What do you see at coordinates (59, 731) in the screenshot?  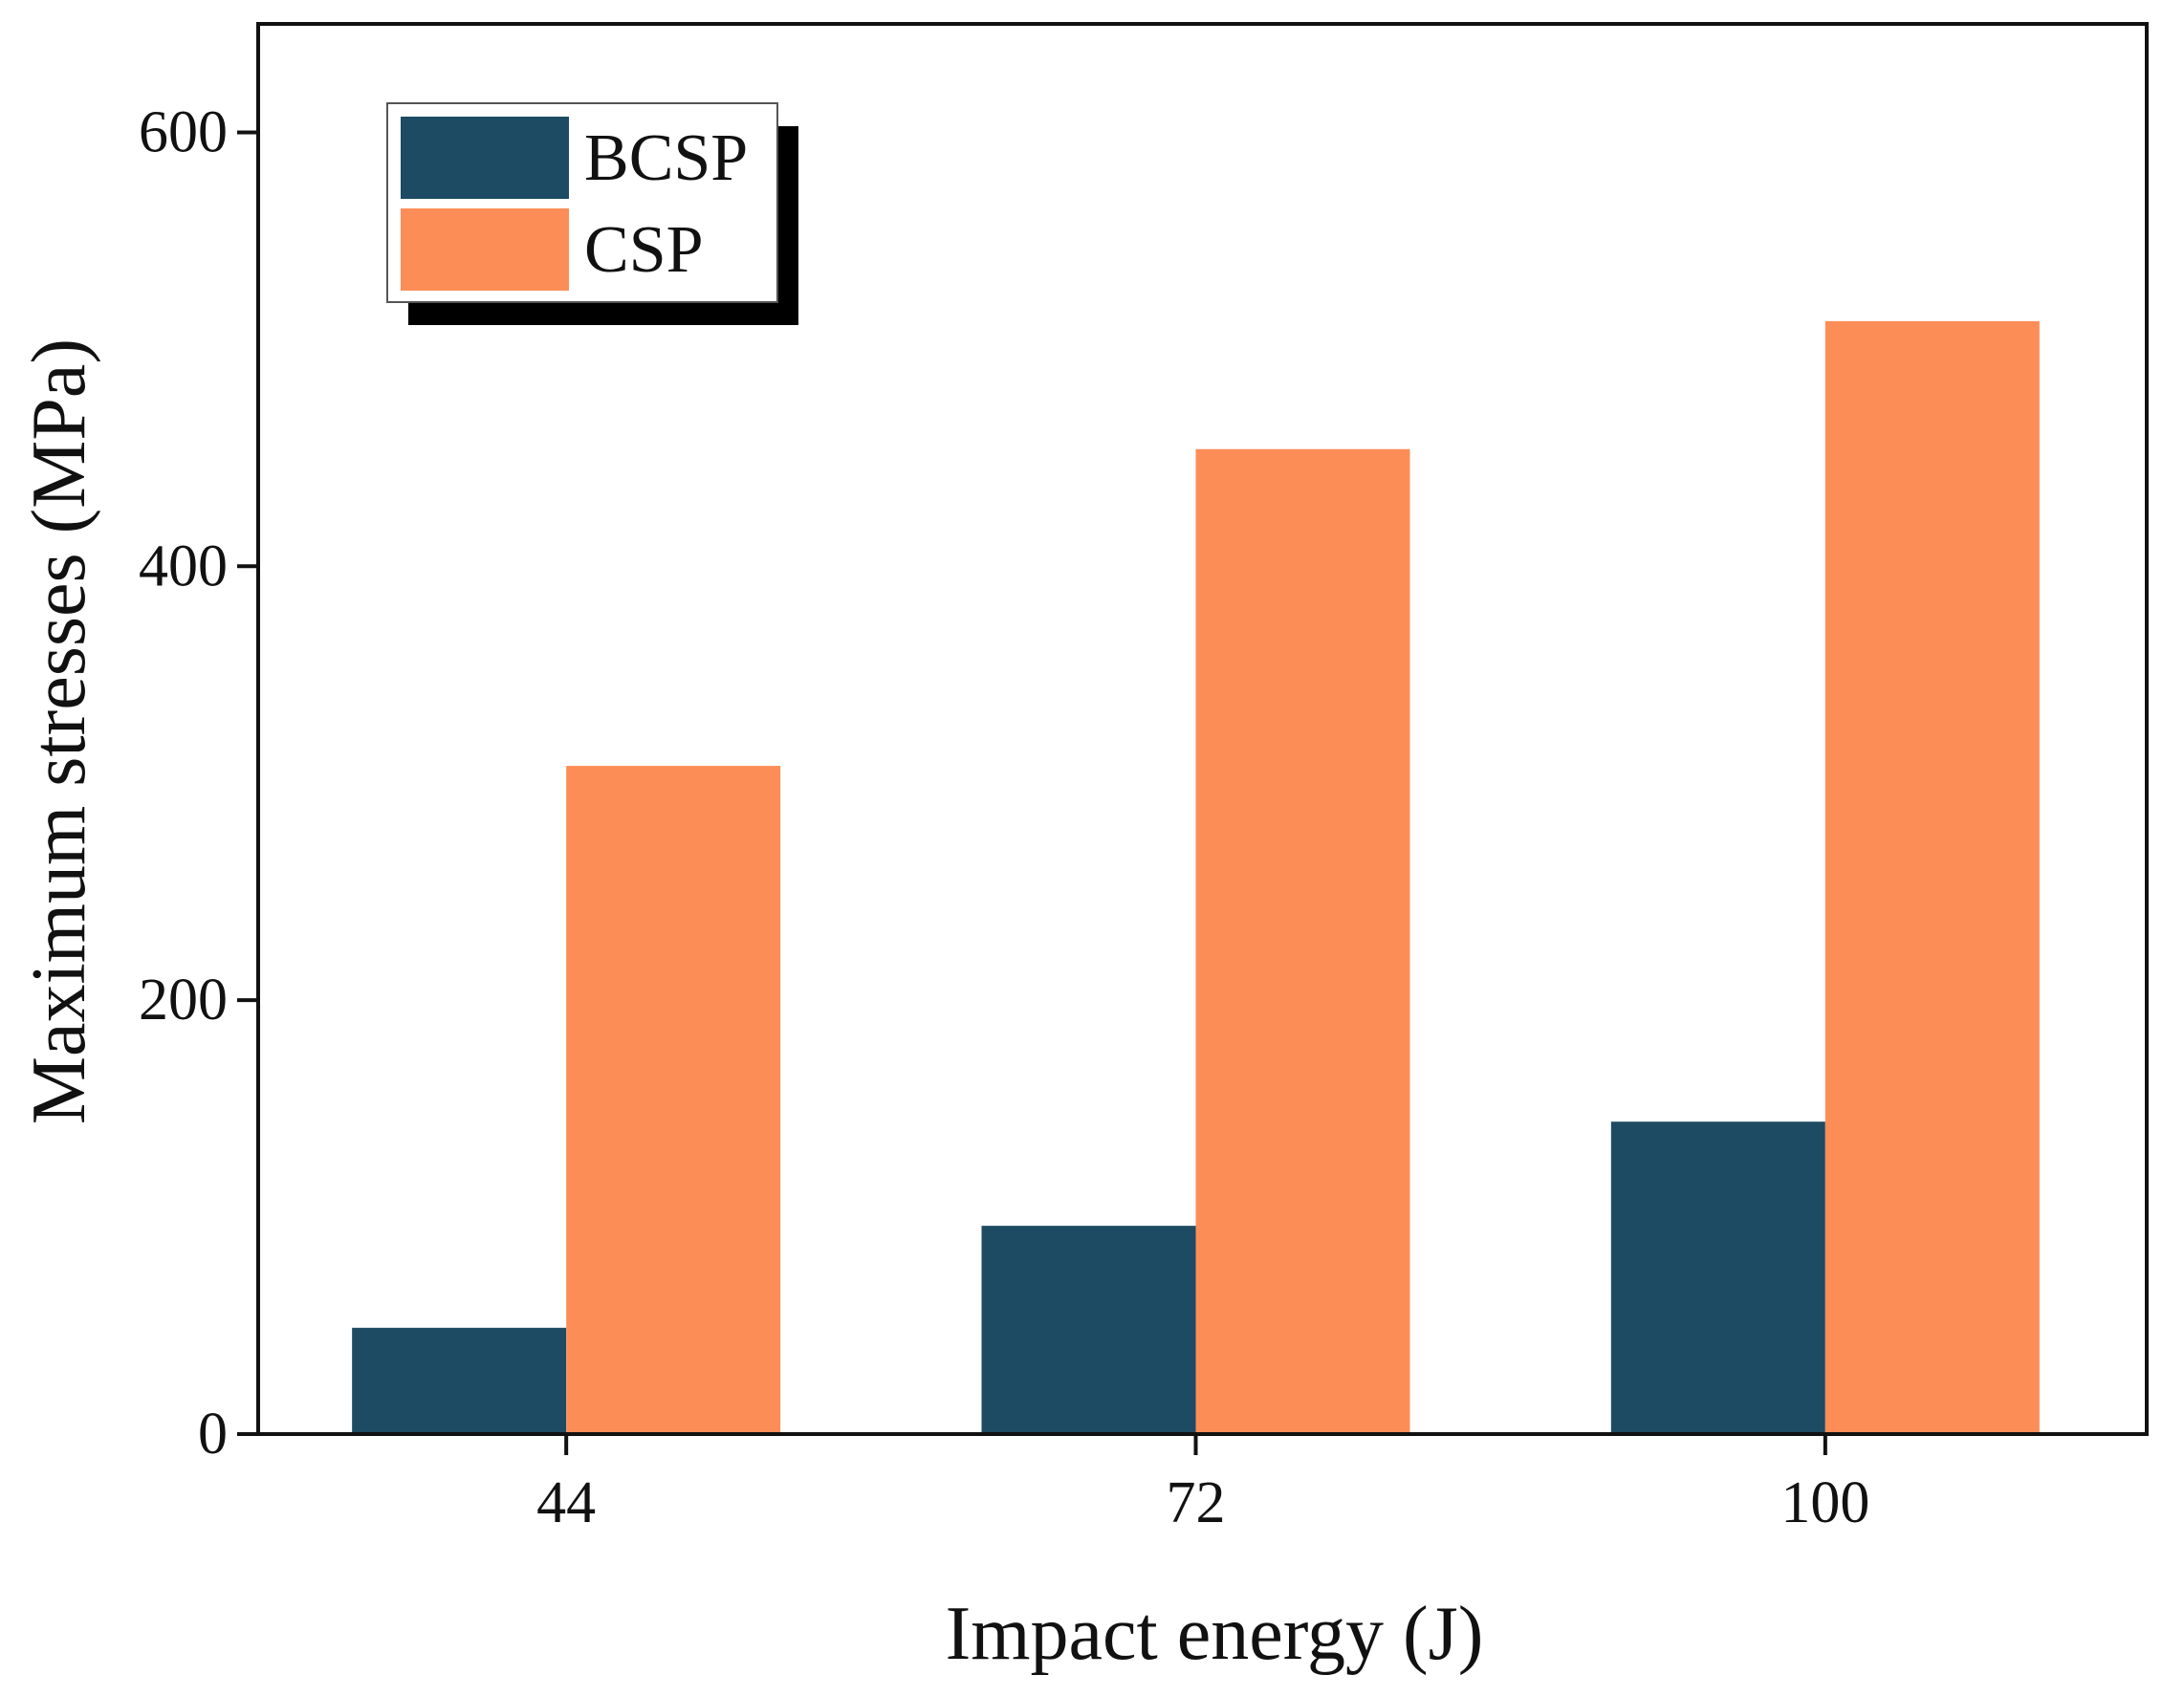 I see `y-axis-title: Maximum stresses (MPa)` at bounding box center [59, 731].